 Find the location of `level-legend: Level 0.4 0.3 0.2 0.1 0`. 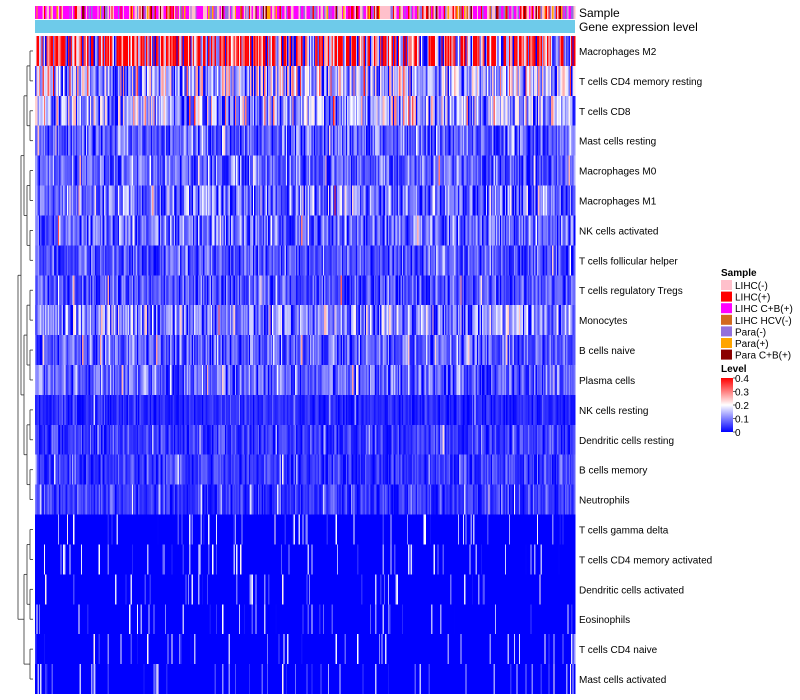

level-legend: Level 0.4 0.3 0.2 0.1 0 is located at coordinates (735, 401).